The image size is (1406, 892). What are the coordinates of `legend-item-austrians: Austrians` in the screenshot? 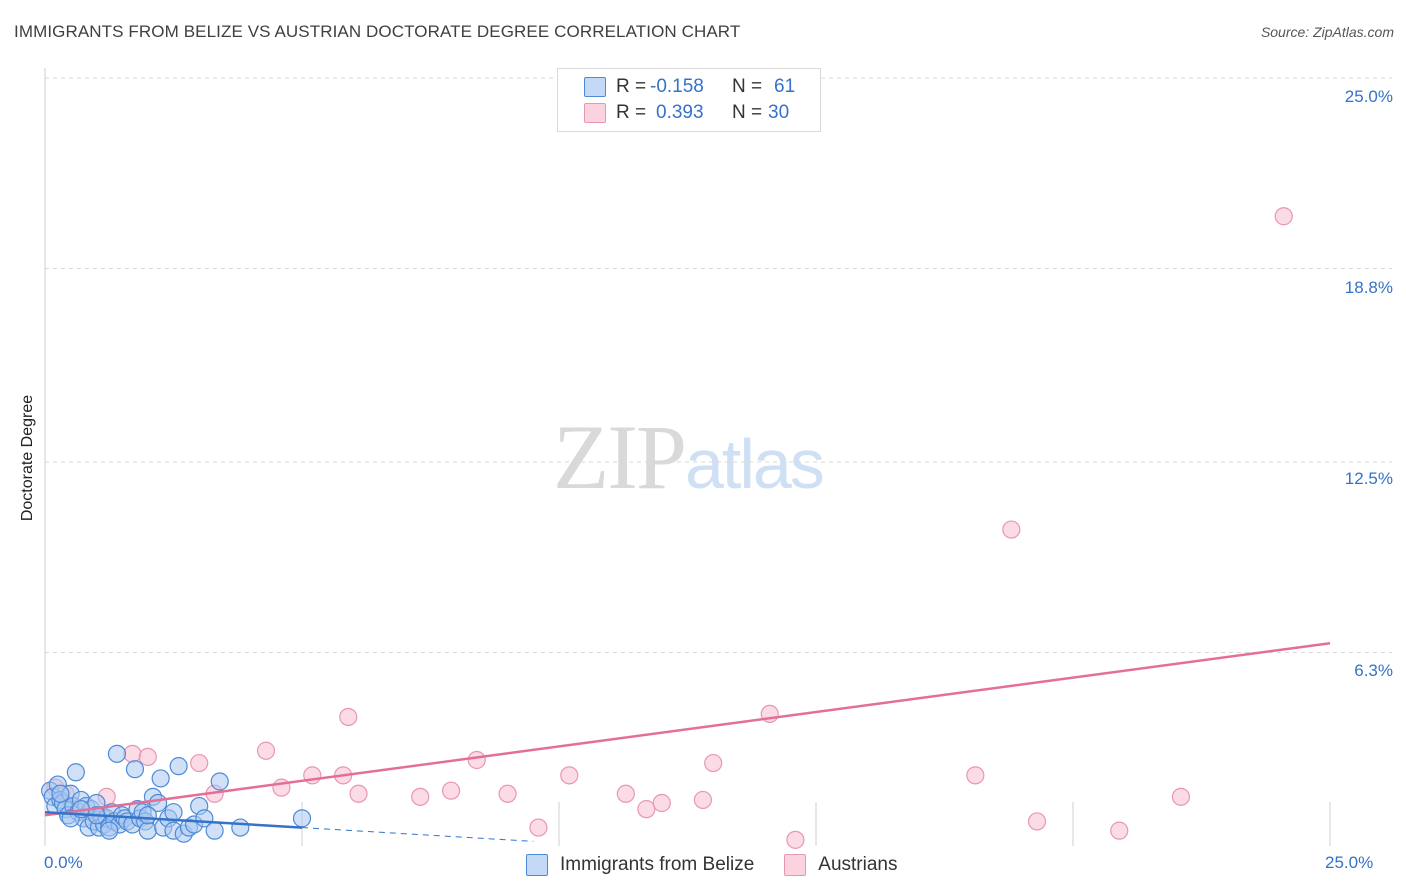 It's located at (840, 865).